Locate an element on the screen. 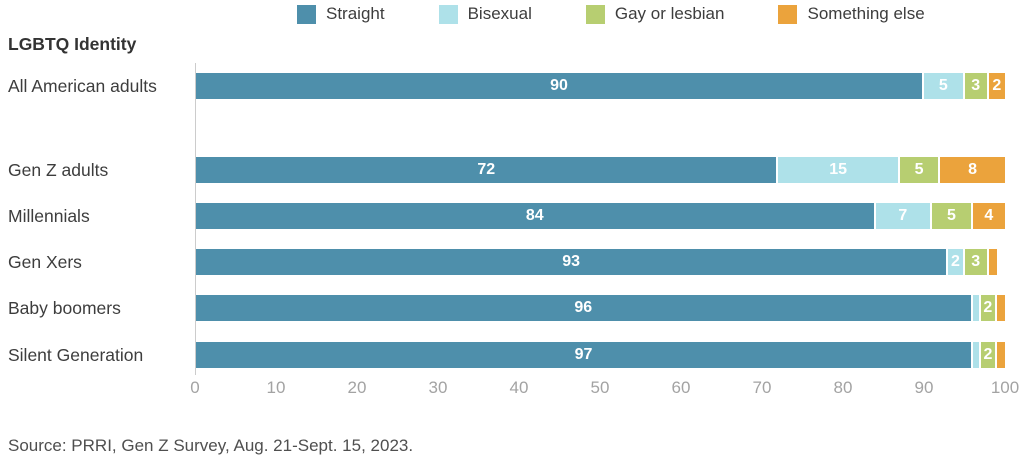  bar-segment-bisexual: 15 is located at coordinates (839, 170).